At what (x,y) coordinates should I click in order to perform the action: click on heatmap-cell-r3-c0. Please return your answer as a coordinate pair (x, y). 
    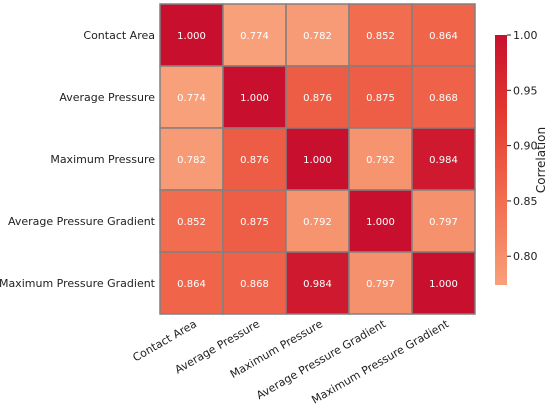
    Looking at the image, I should click on (191, 221).